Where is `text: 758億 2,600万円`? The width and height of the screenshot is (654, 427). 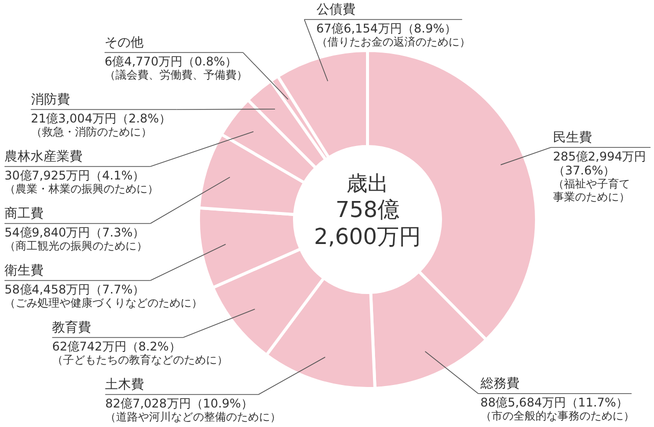
text: 758億 2,600万円 is located at coordinates (367, 224).